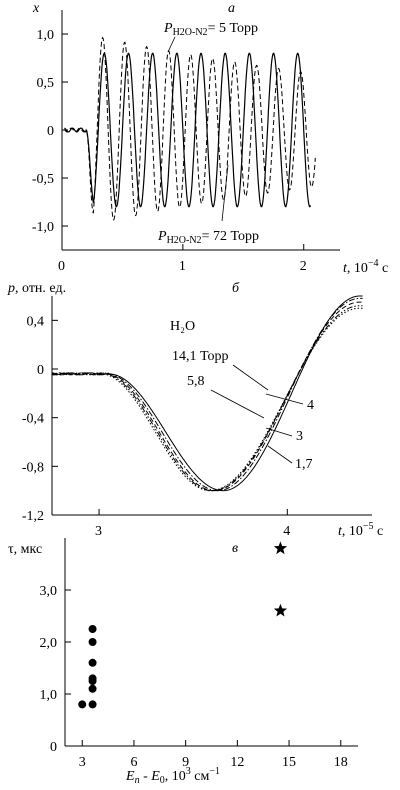 The width and height of the screenshot is (400, 790). I want to click on panel-b-ytick-label: -0,4, so click(33, 419).